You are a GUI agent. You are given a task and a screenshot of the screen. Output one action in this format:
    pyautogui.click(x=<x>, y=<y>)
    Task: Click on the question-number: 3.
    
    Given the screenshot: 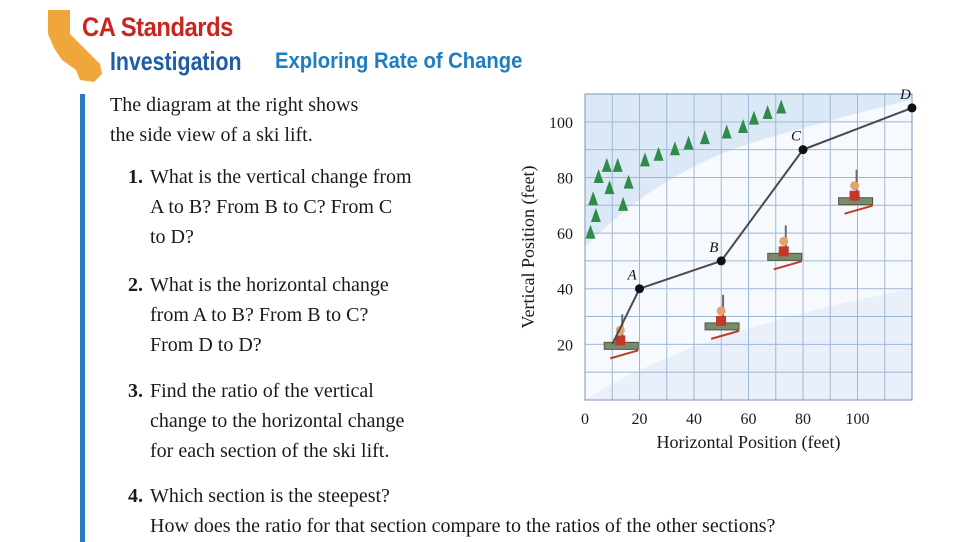 What is the action you would take?
    pyautogui.click(x=135, y=391)
    